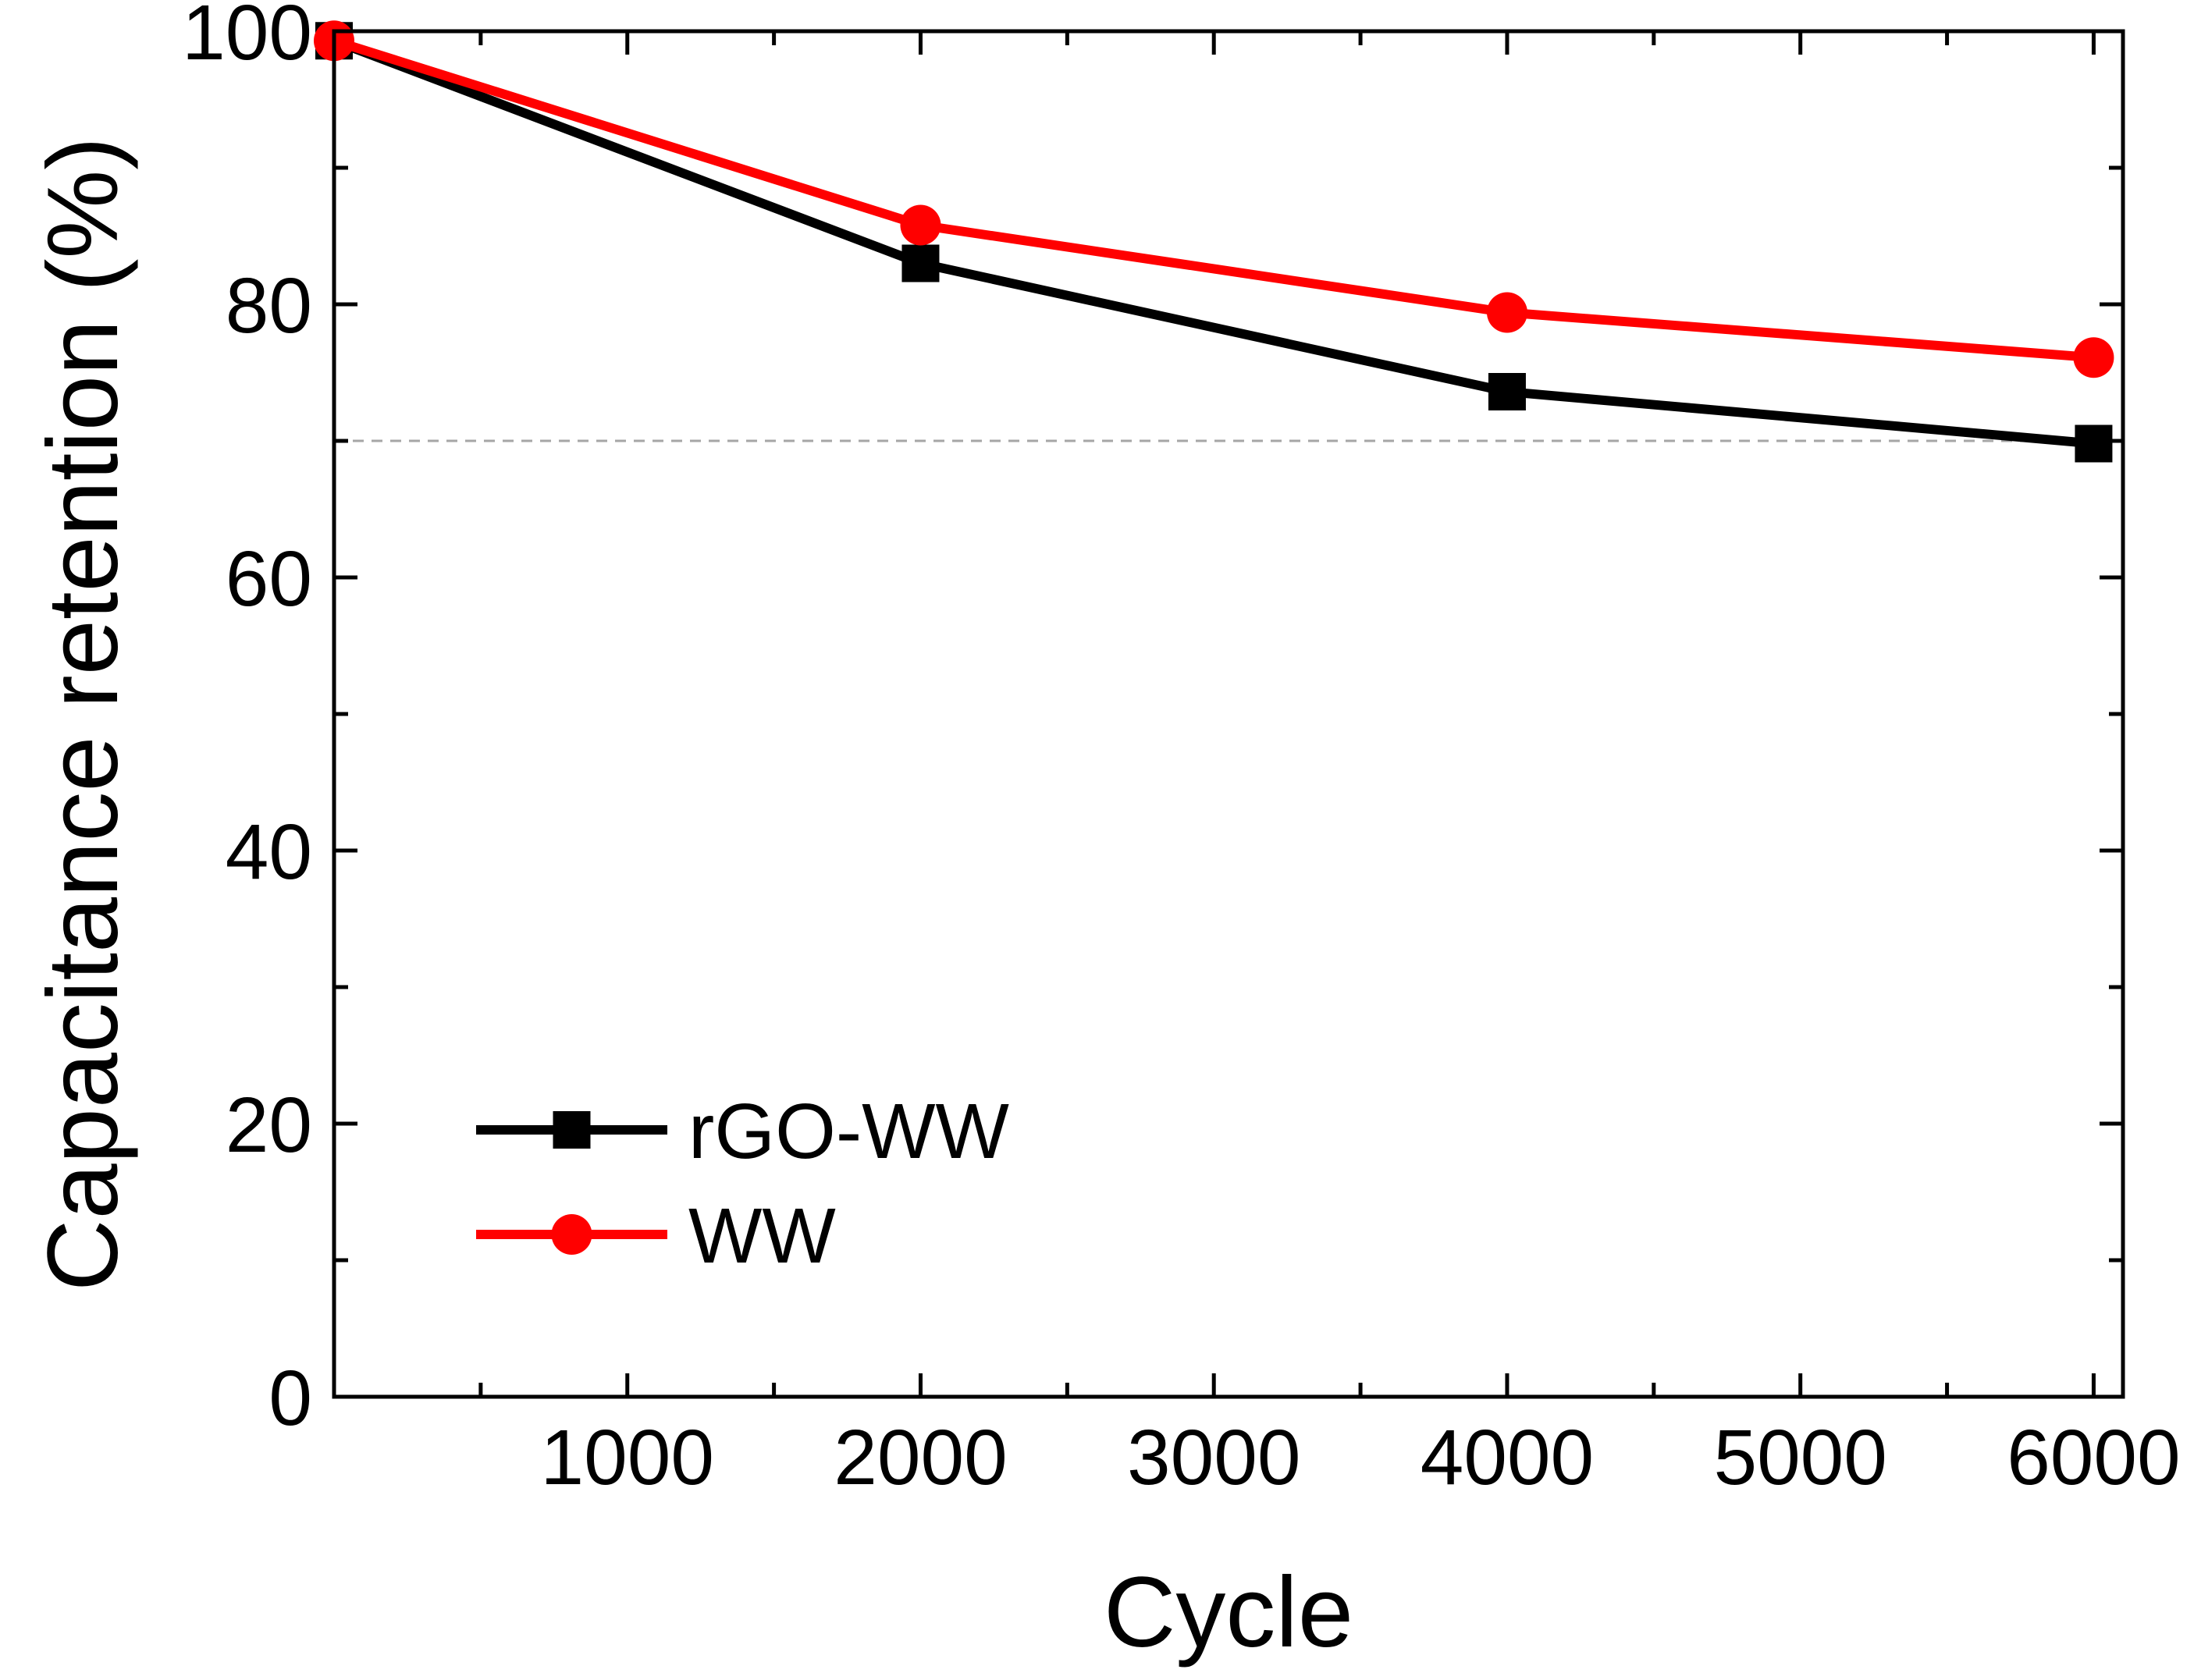 The height and width of the screenshot is (1680, 2194). What do you see at coordinates (2093, 1457) in the screenshot?
I see `x-tick-label: 6000` at bounding box center [2093, 1457].